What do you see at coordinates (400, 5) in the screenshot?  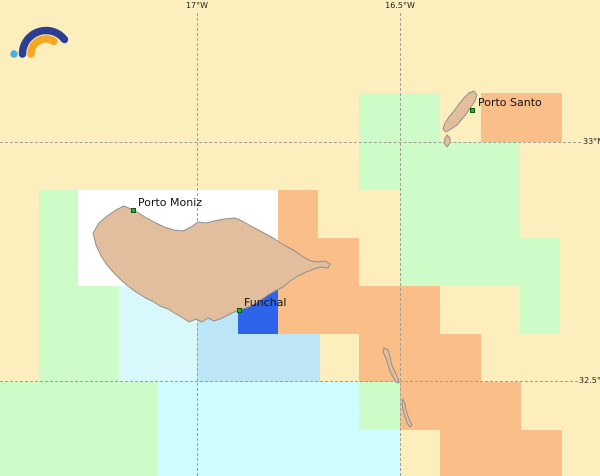 I see `meridian-label: 16.5°W` at bounding box center [400, 5].